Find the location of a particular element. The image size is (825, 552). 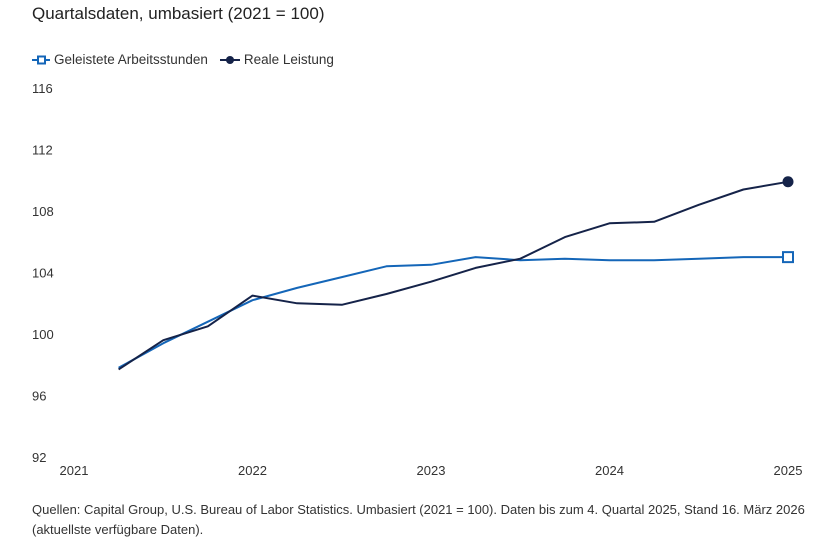

legend-label-hours: Geleistete Arbeitsstunden is located at coordinates (131, 59).